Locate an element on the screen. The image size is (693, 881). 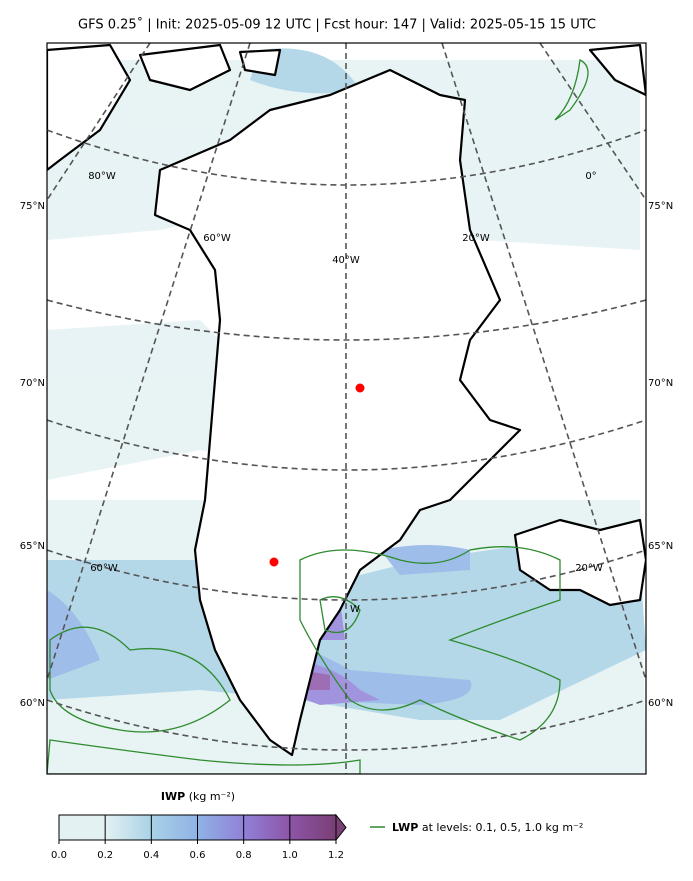
lon-label: W is located at coordinates (355, 609).